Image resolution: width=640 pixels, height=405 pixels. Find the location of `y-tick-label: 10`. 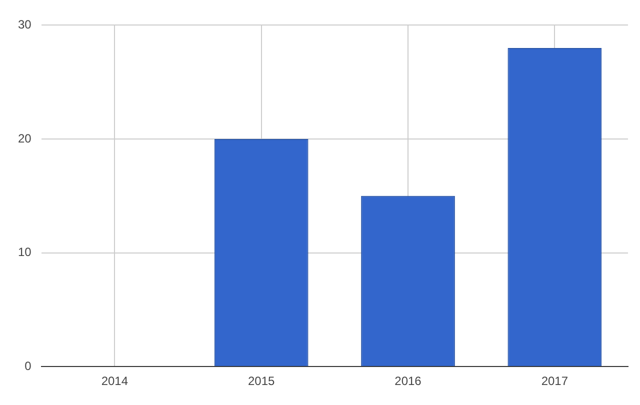

y-tick-label: 10 is located at coordinates (25, 252).